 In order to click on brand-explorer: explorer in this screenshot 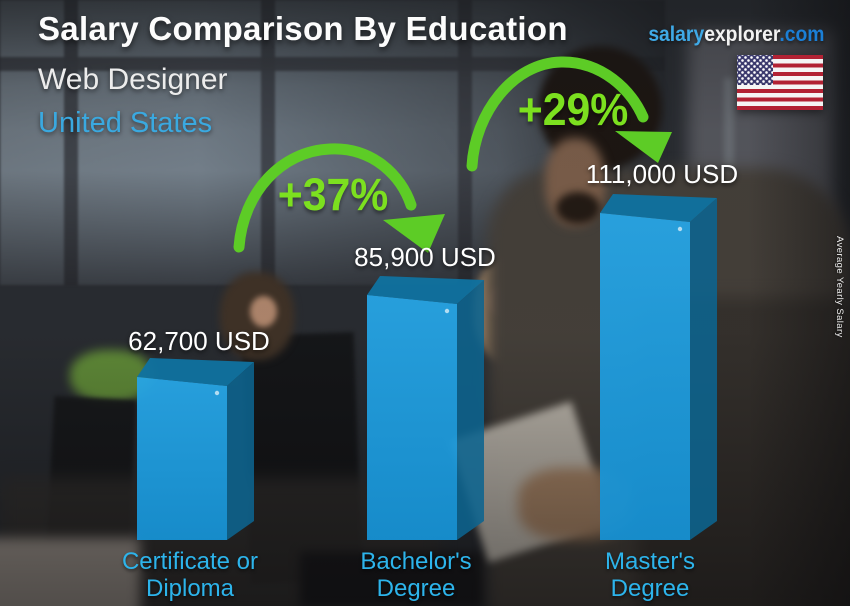, I will do `click(741, 34)`.